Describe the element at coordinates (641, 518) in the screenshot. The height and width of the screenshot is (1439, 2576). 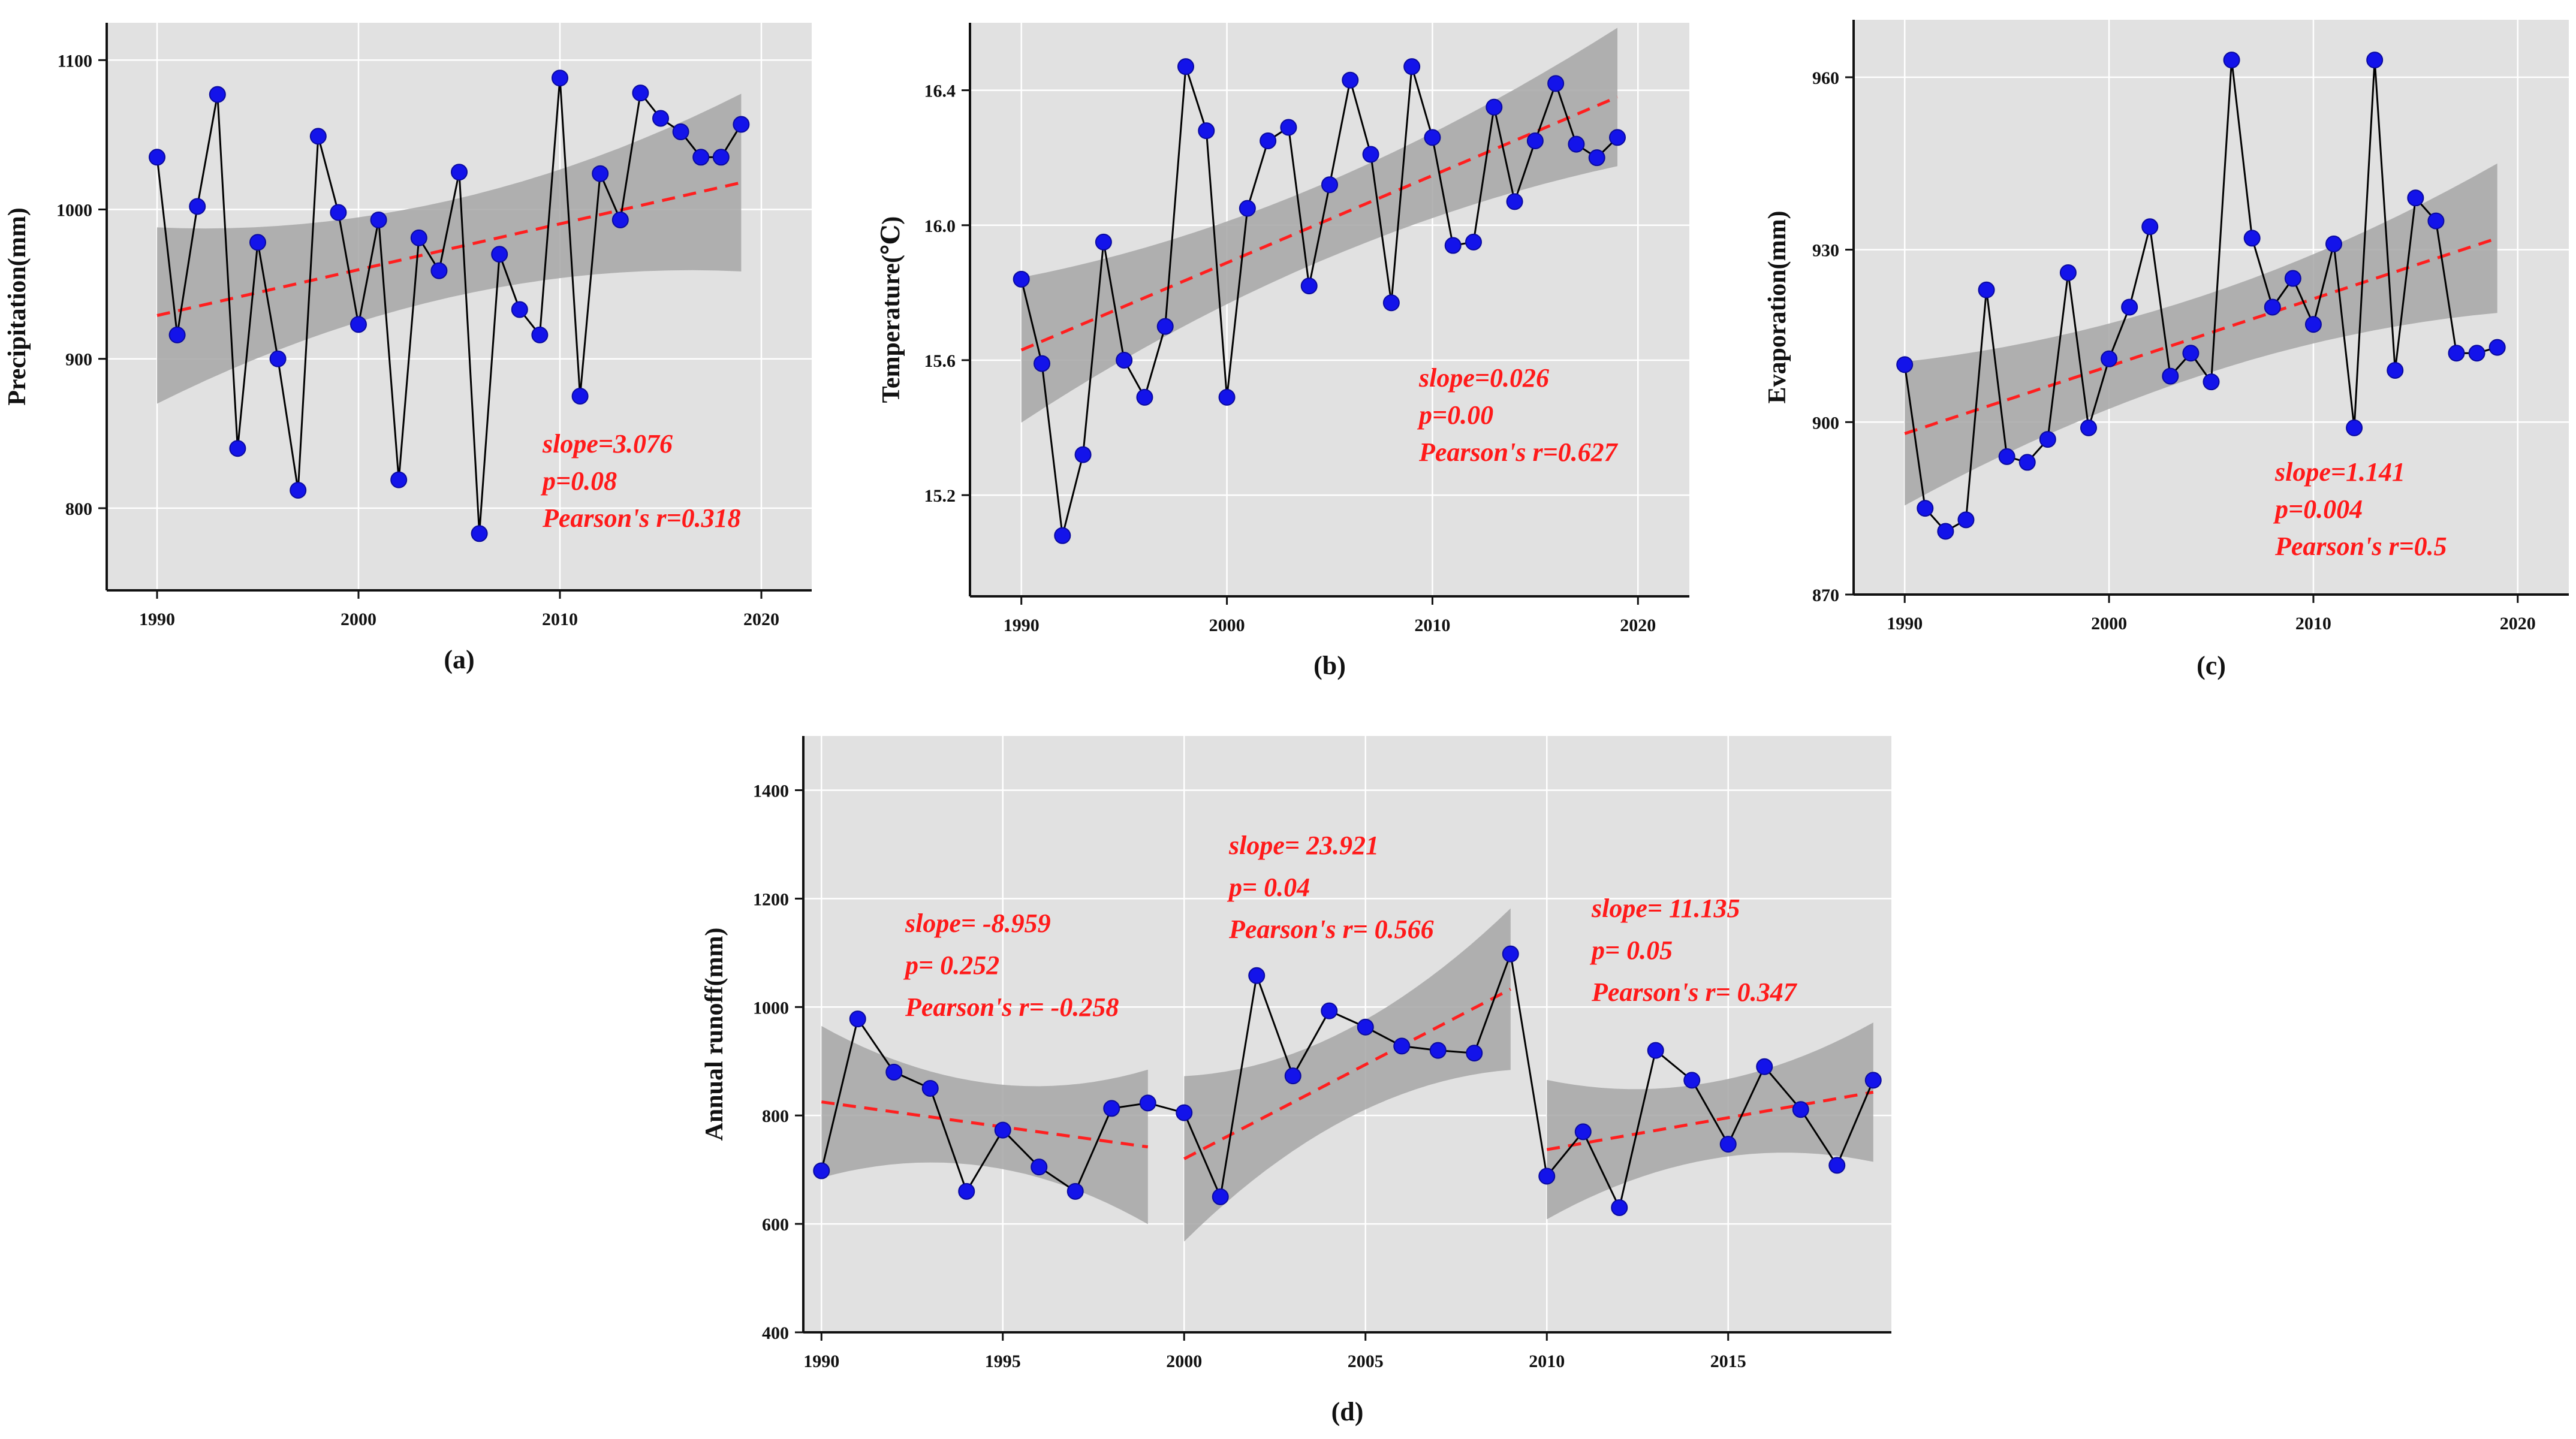
I see `stat-annotation: Pearson's r=0.318` at that location.